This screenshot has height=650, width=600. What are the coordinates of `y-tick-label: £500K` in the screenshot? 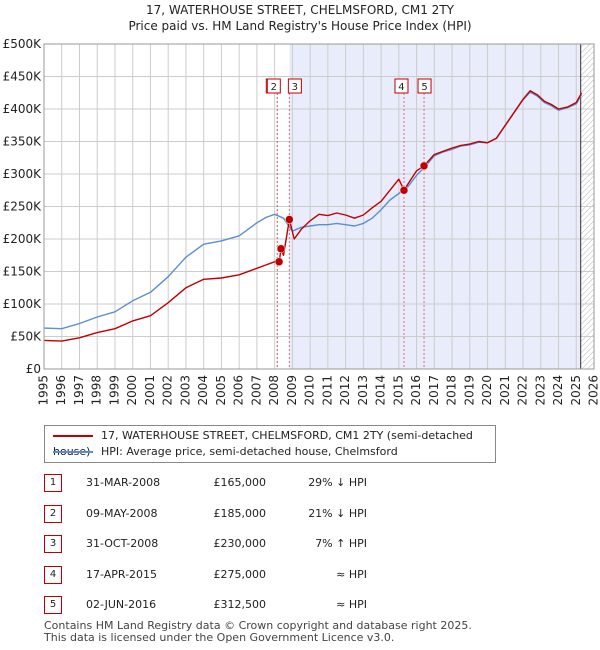 It's located at (23, 44).